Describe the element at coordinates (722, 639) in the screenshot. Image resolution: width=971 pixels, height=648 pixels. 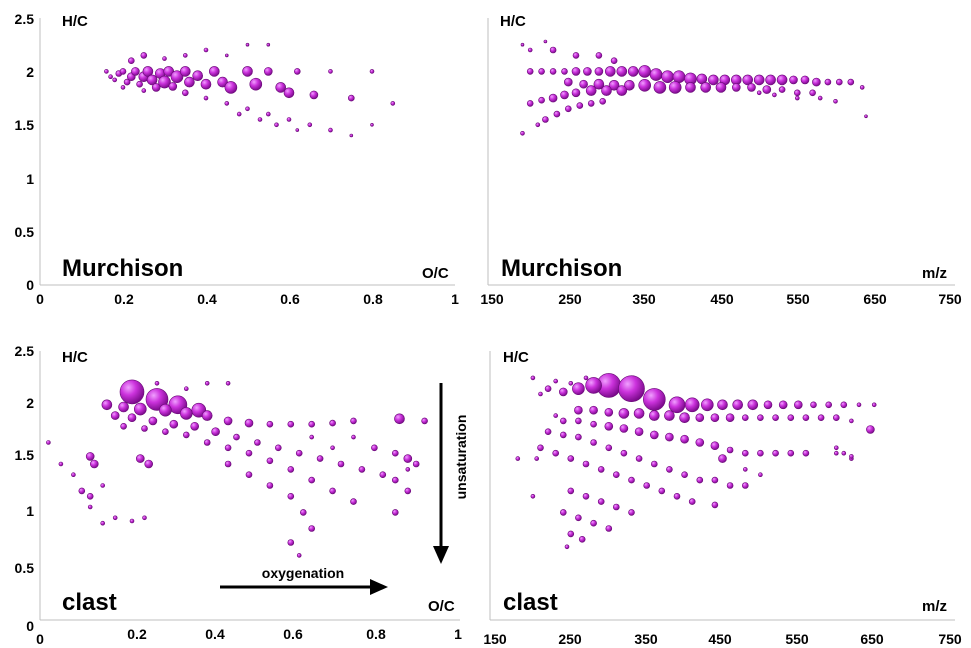
I see `panel-bottom-right-x-ticks: 150 250 350 450 550 650 750` at that location.